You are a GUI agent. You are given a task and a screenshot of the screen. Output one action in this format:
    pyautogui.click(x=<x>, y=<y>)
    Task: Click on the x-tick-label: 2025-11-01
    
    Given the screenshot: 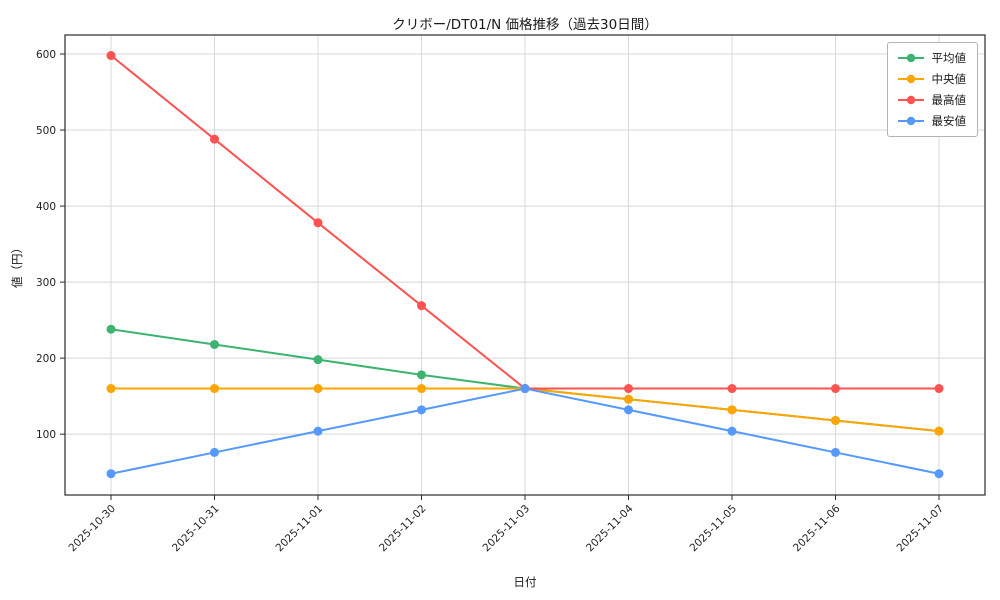 What is the action you would take?
    pyautogui.click(x=299, y=529)
    